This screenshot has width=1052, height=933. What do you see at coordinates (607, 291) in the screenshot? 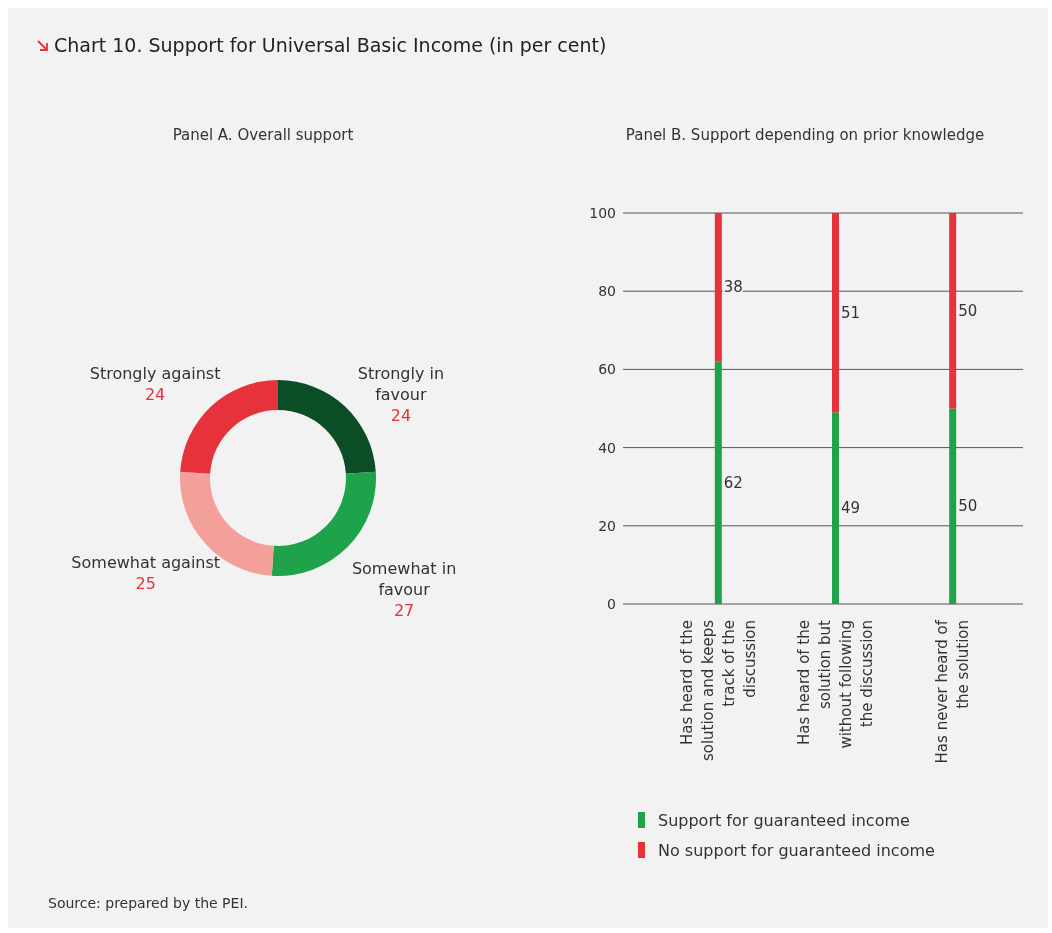
I see `y-tick-label: 80` at bounding box center [607, 291].